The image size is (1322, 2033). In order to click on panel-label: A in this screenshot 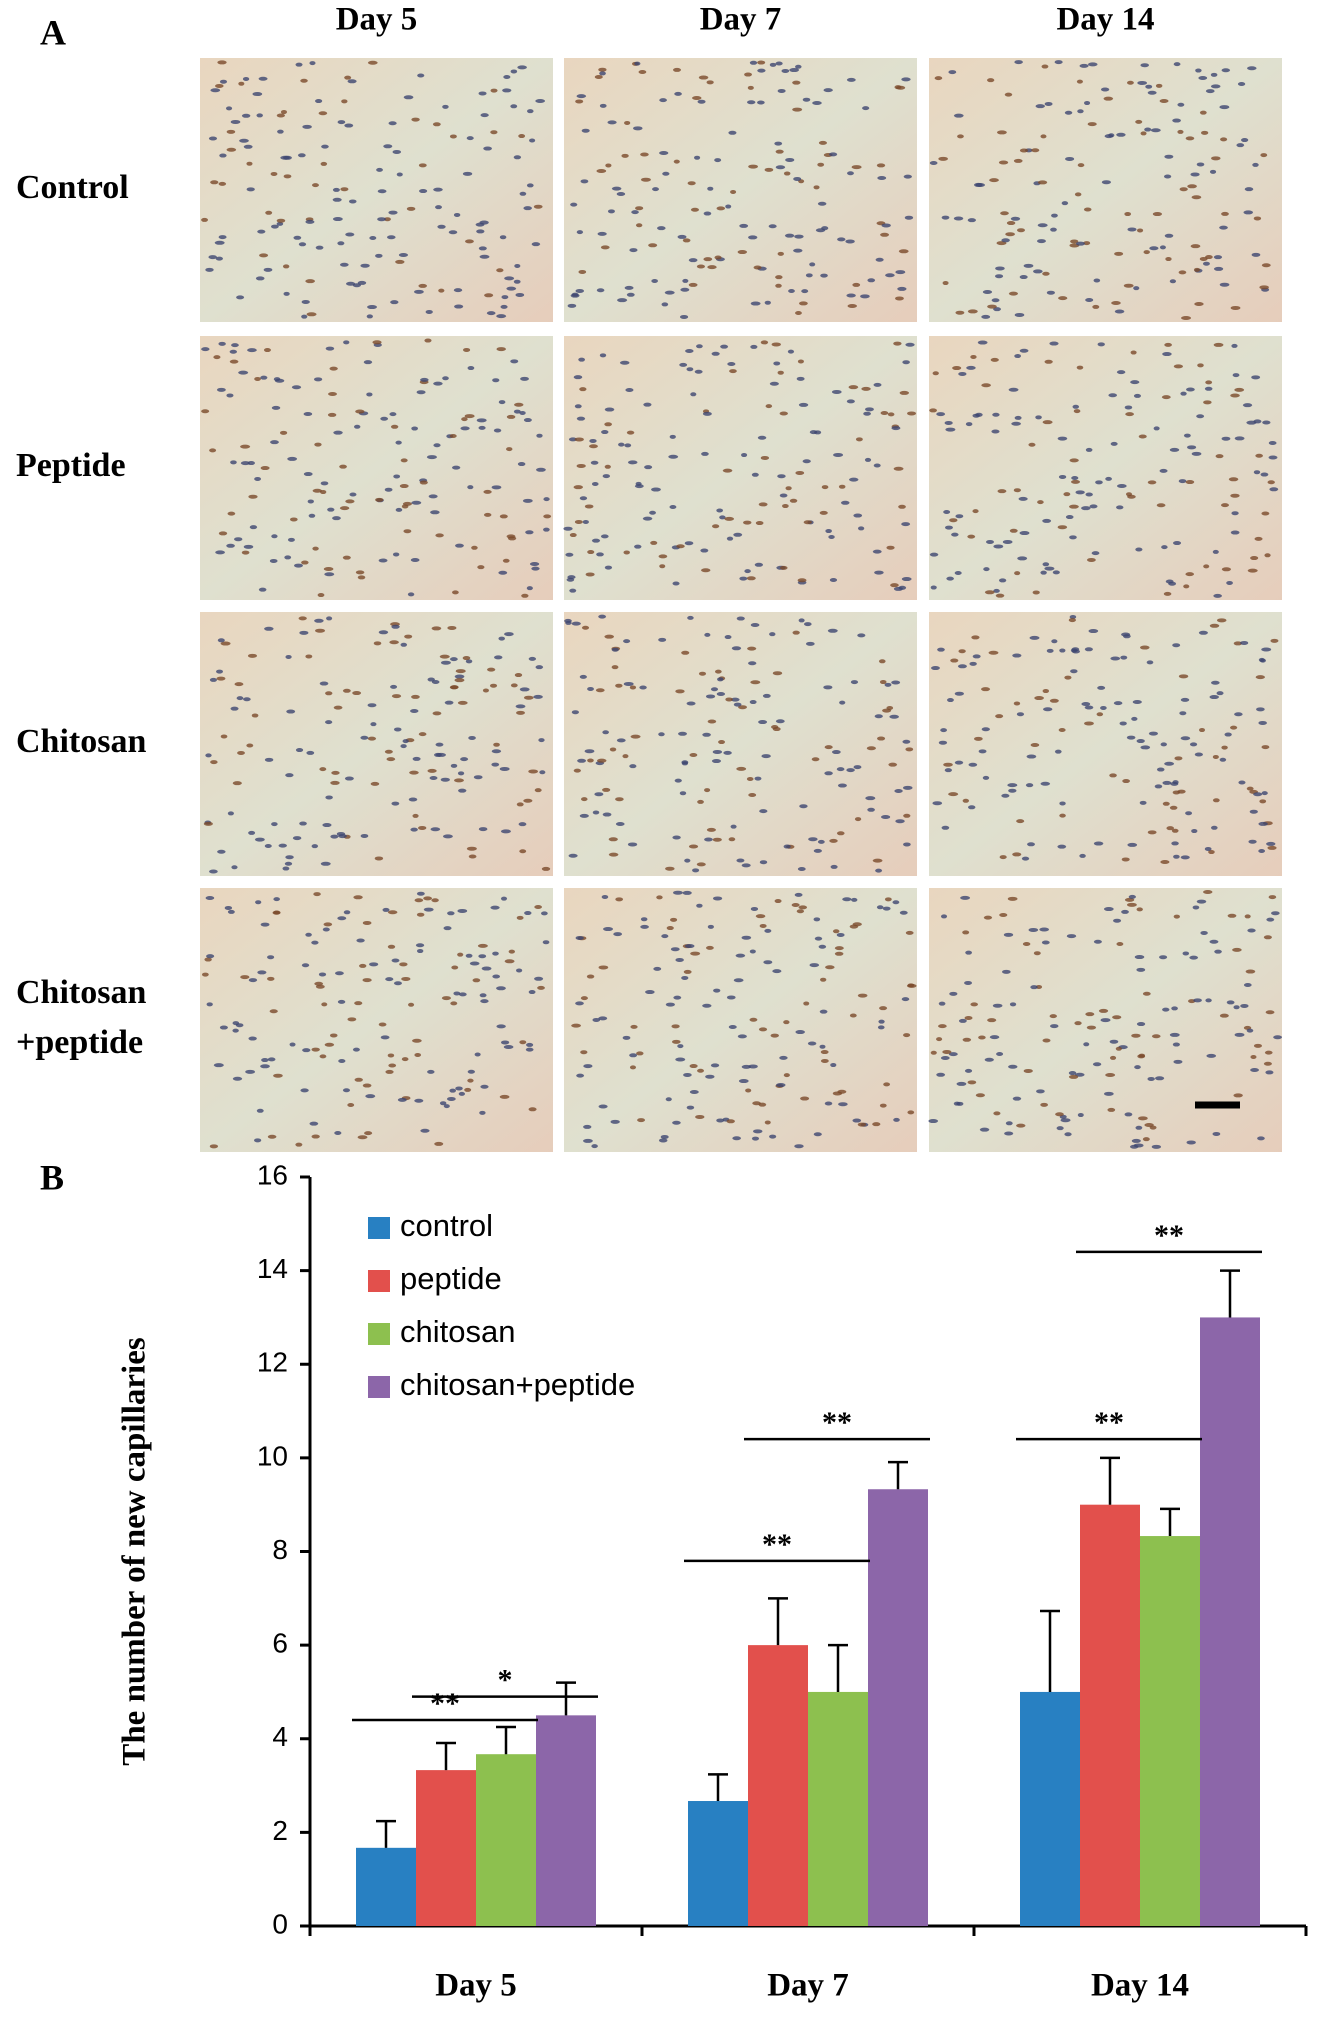, I will do `click(53, 32)`.